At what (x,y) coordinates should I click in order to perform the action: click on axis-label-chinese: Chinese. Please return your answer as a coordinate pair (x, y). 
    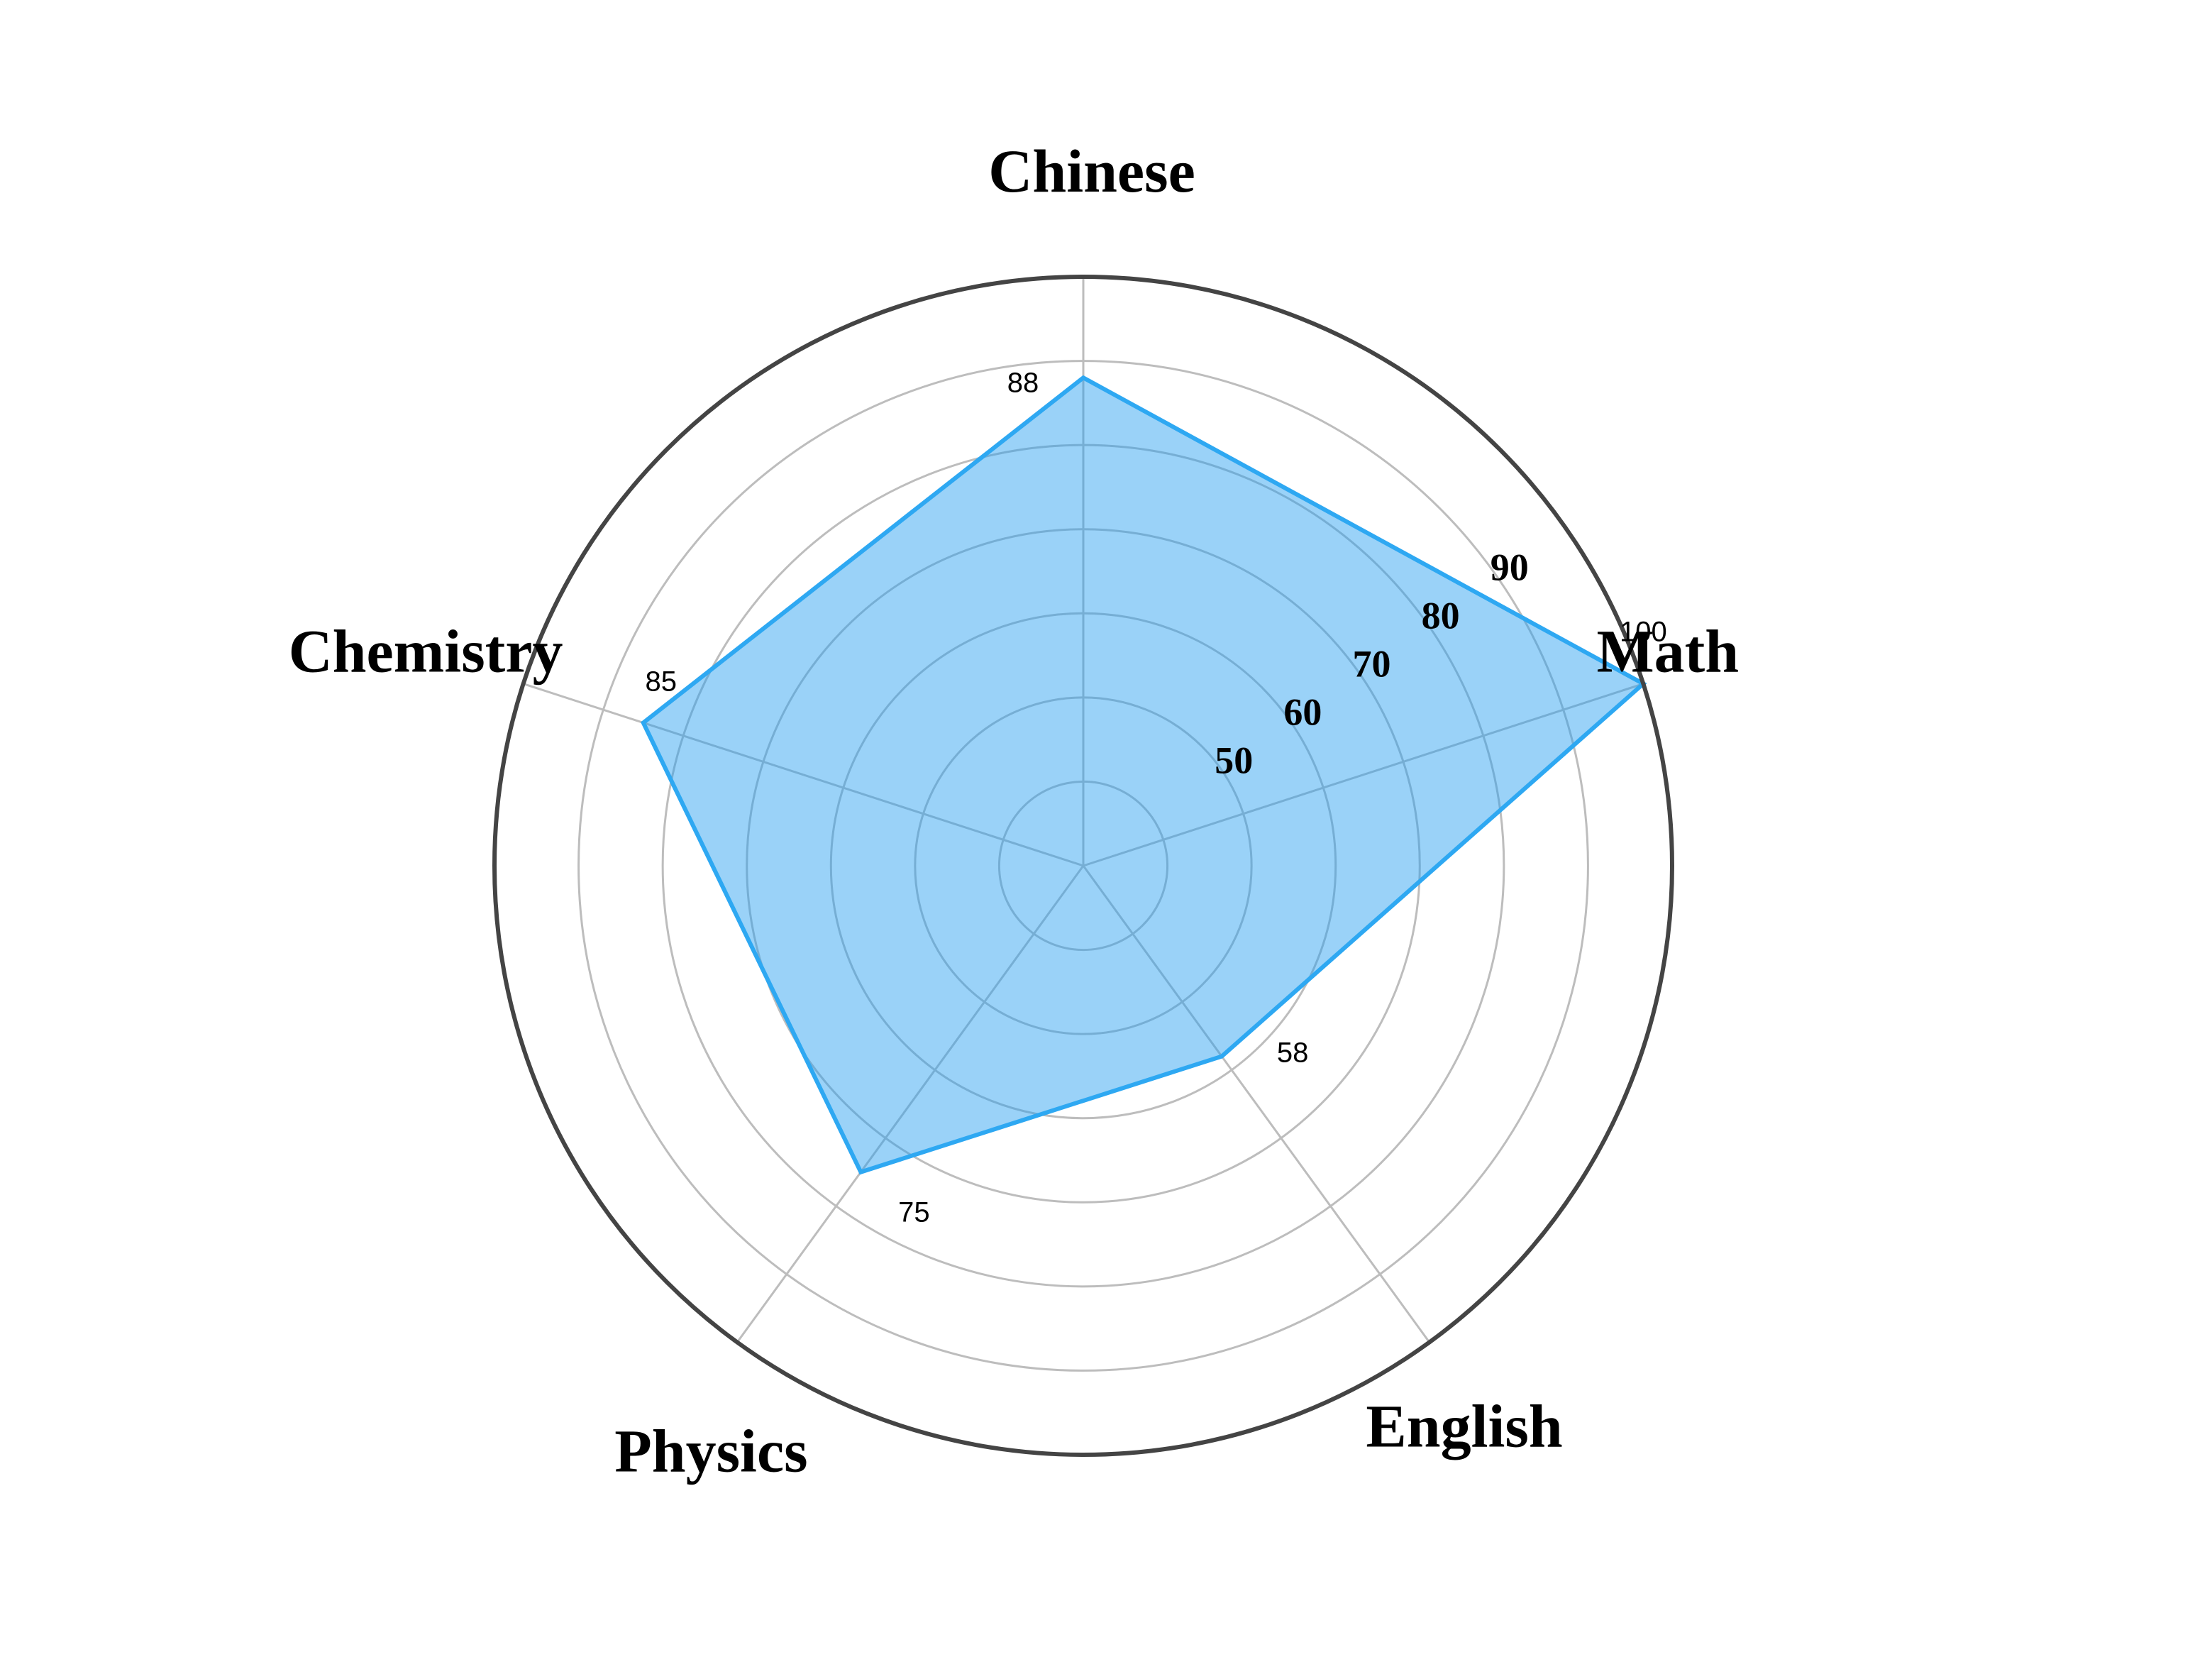
    Looking at the image, I should click on (1091, 171).